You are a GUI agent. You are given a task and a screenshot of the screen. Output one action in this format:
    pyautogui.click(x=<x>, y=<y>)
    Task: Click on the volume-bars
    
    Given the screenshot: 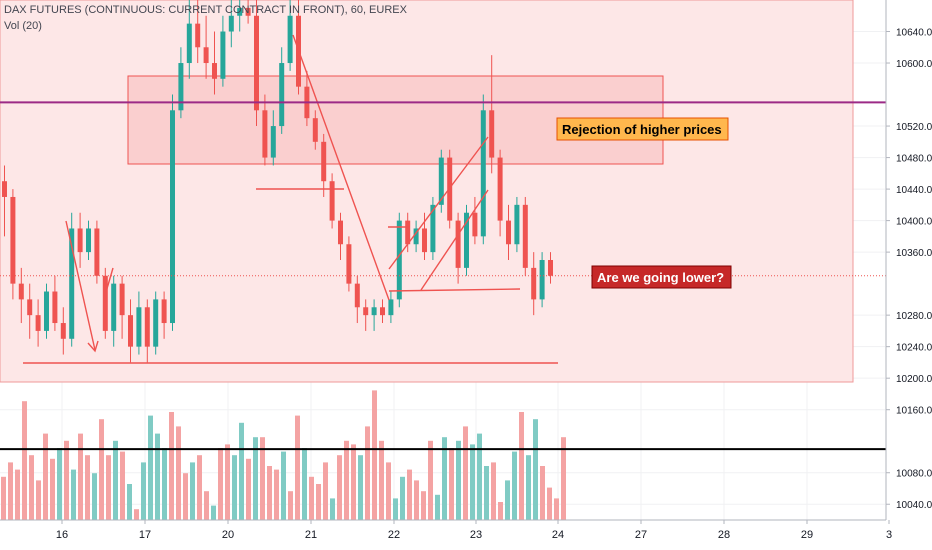 What is the action you would take?
    pyautogui.click(x=283, y=455)
    